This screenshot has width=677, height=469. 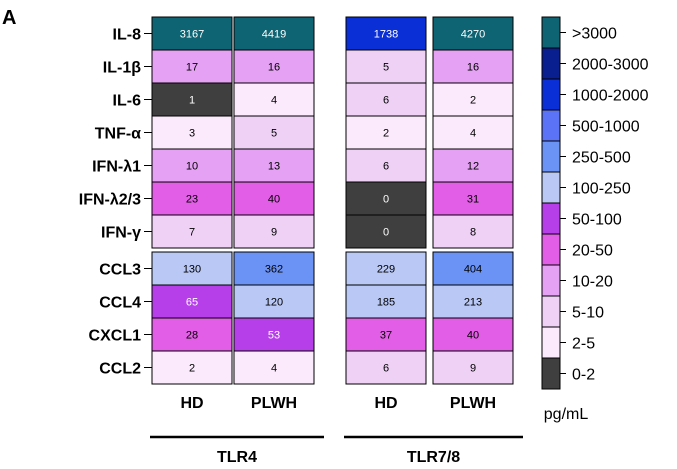 What do you see at coordinates (551, 94) in the screenshot?
I see `legend-swatch-1000-2000` at bounding box center [551, 94].